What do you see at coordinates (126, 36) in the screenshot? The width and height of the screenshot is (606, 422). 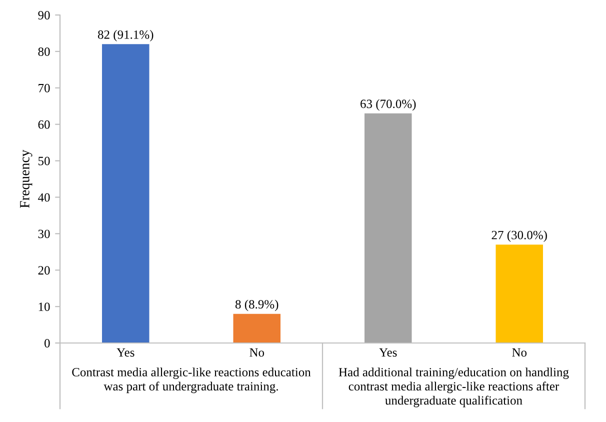 I see `data-label: 82 (91.1%)` at bounding box center [126, 36].